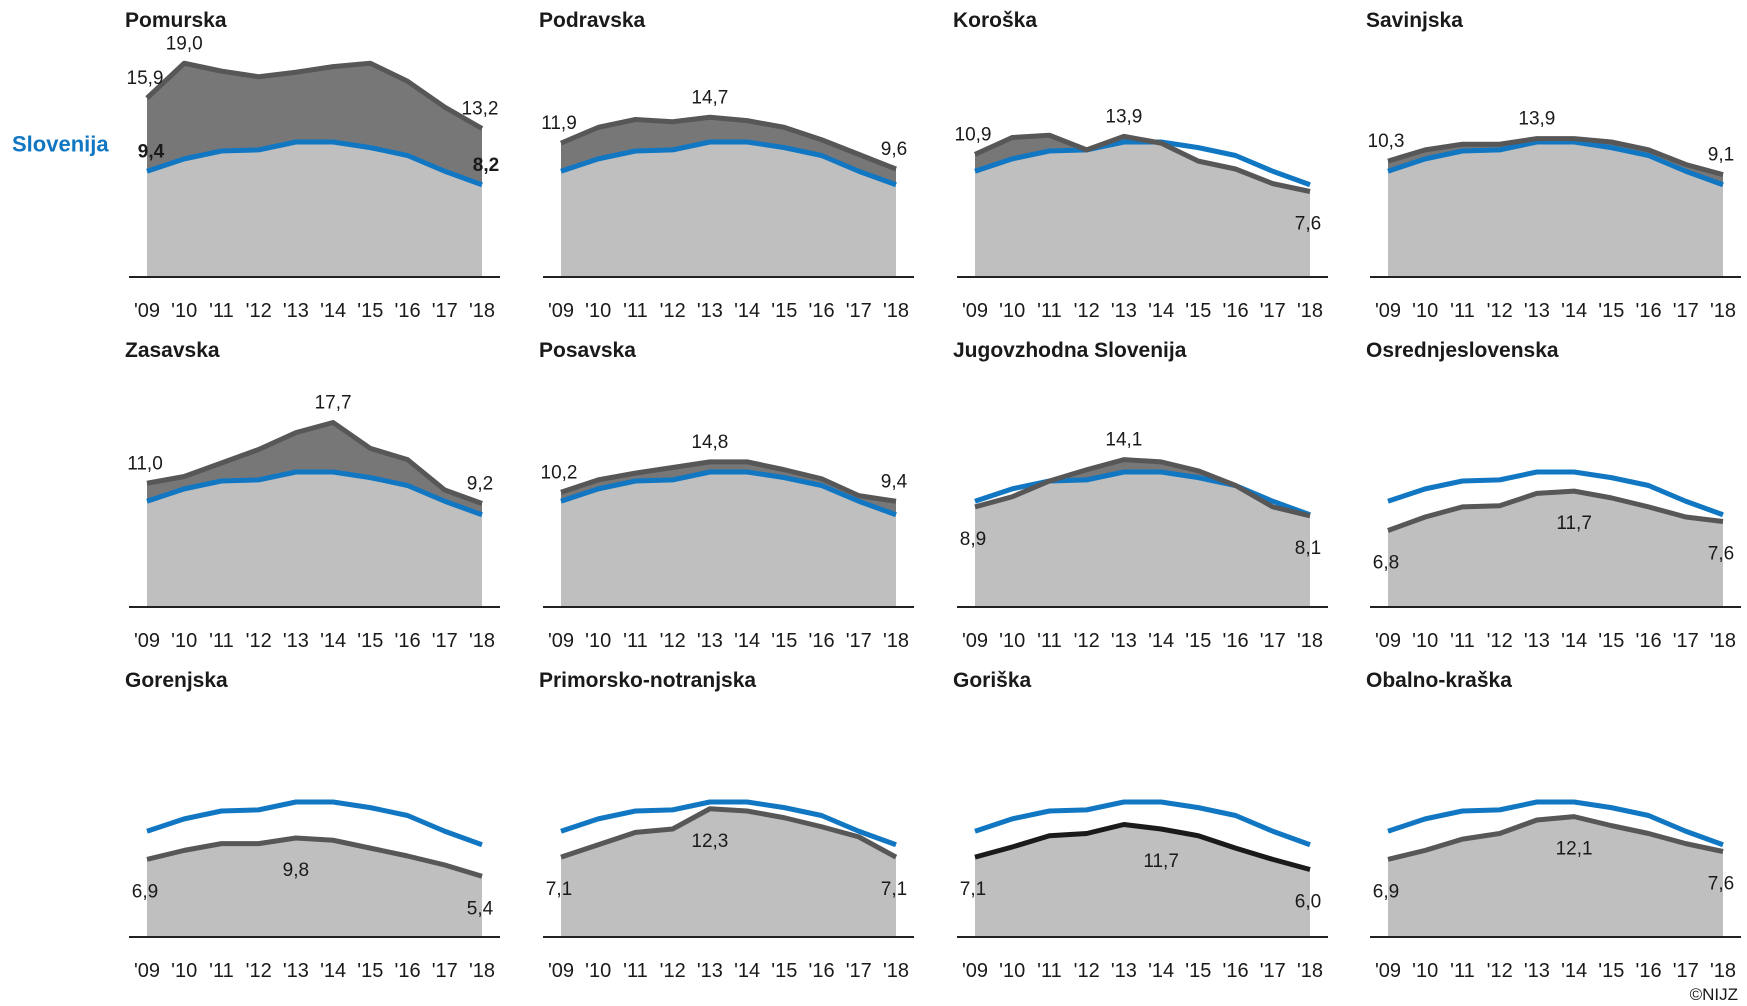 This screenshot has height=1006, width=1747. What do you see at coordinates (314, 887) in the screenshot?
I see `area-gorenjska` at bounding box center [314, 887].